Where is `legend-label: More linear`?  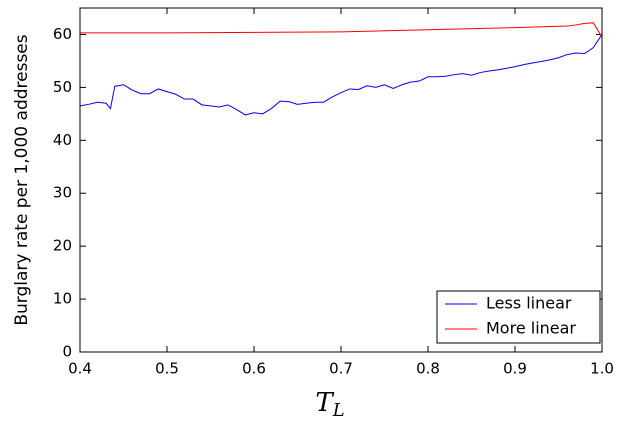
legend-label: More linear is located at coordinates (531, 328).